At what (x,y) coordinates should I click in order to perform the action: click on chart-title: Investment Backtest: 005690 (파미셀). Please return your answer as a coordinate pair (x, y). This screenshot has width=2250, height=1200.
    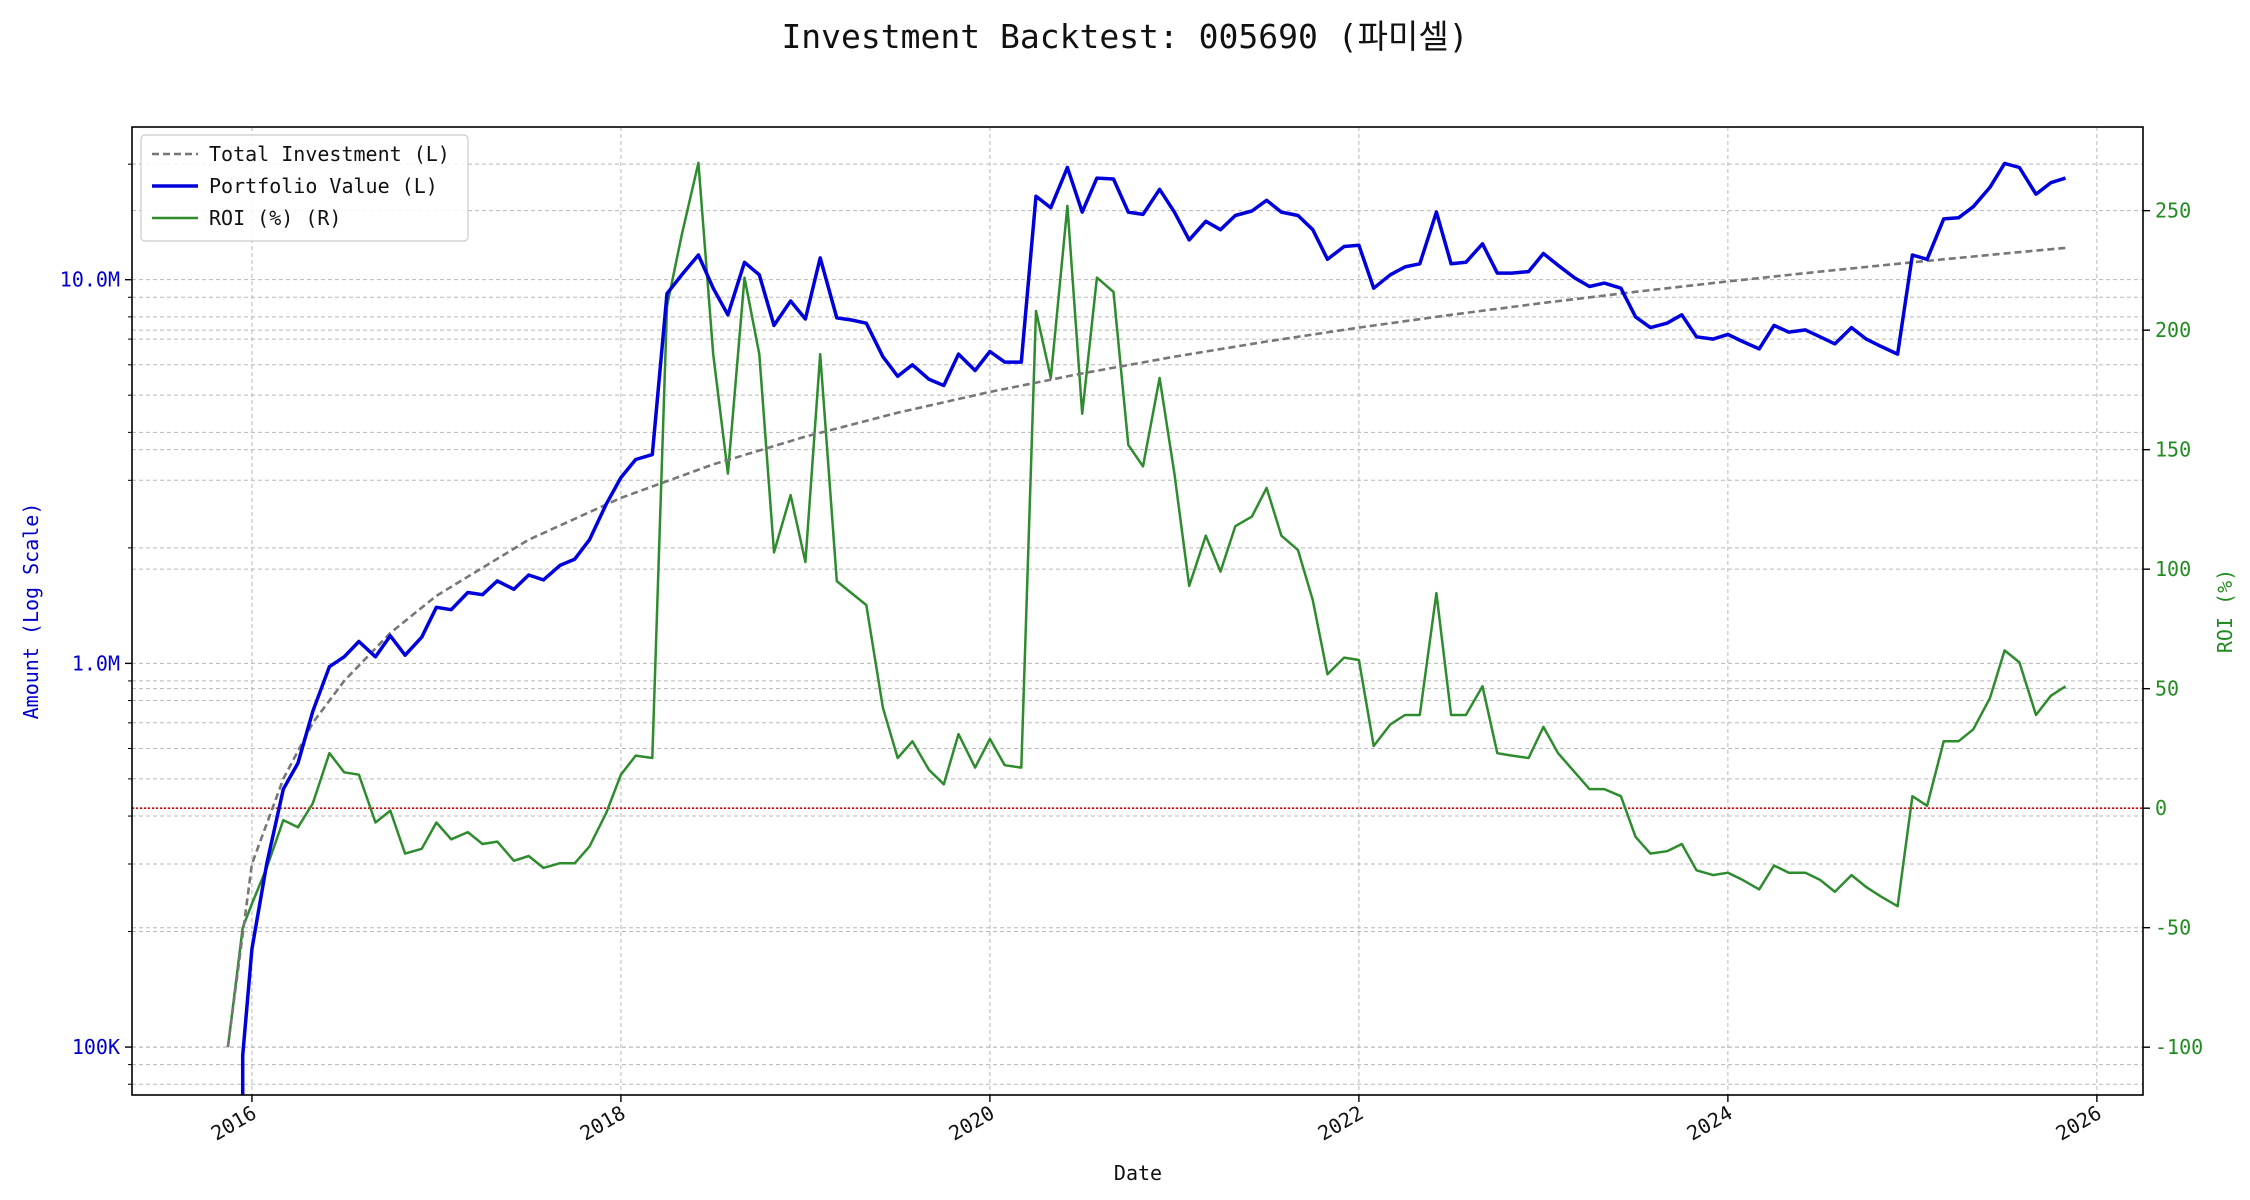
    Looking at the image, I should click on (1124, 36).